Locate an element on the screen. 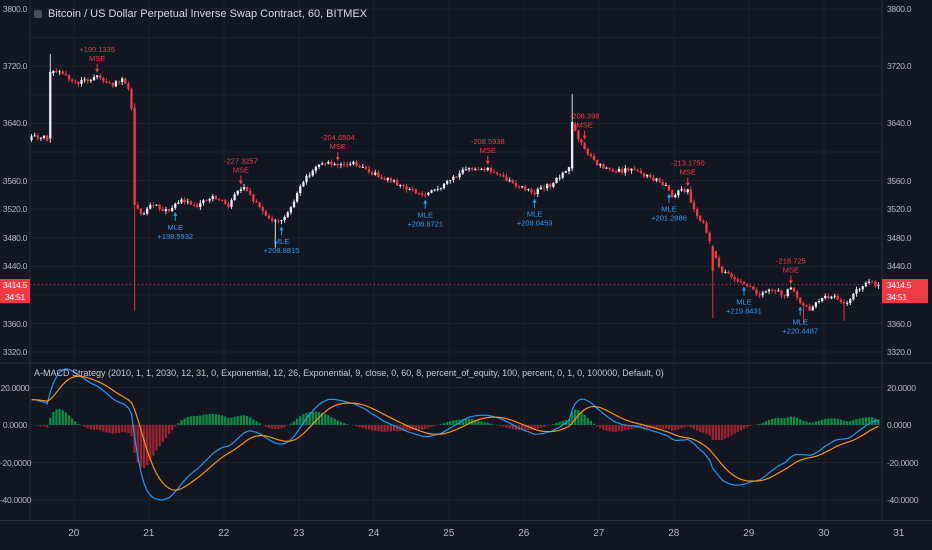  trade-marker-short-value: -204.6504 is located at coordinates (338, 137).